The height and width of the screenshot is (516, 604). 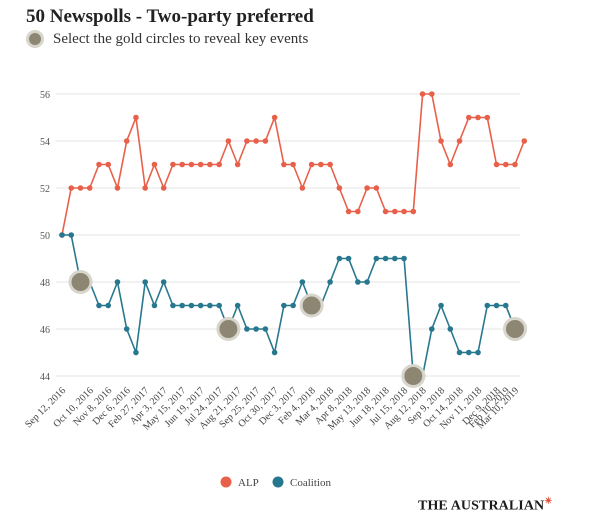 What do you see at coordinates (45, 95) in the screenshot?
I see `y-tick-label: 56` at bounding box center [45, 95].